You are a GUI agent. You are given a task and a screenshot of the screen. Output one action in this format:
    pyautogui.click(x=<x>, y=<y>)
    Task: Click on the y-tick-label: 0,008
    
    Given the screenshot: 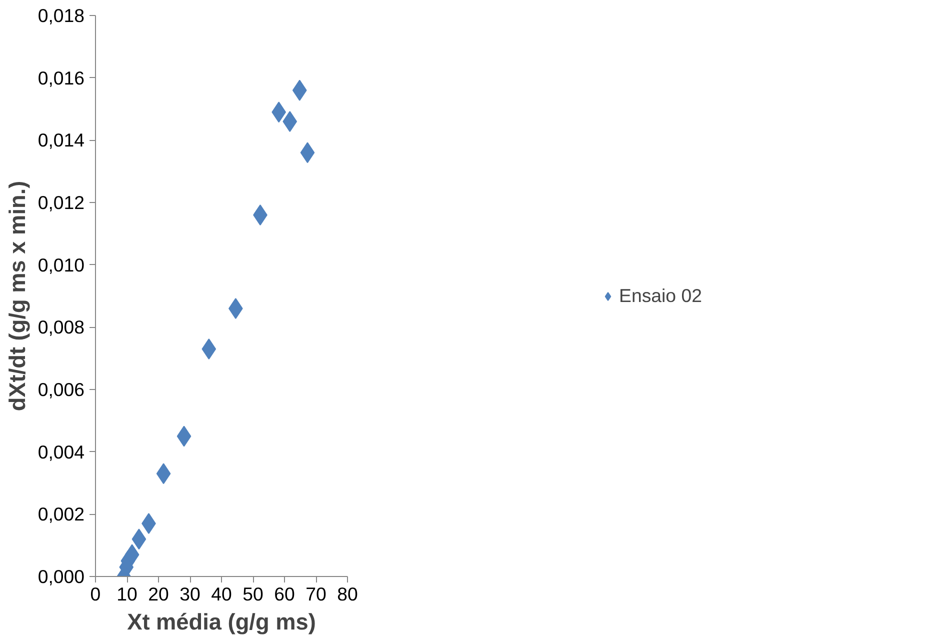 What is the action you would take?
    pyautogui.click(x=61, y=327)
    